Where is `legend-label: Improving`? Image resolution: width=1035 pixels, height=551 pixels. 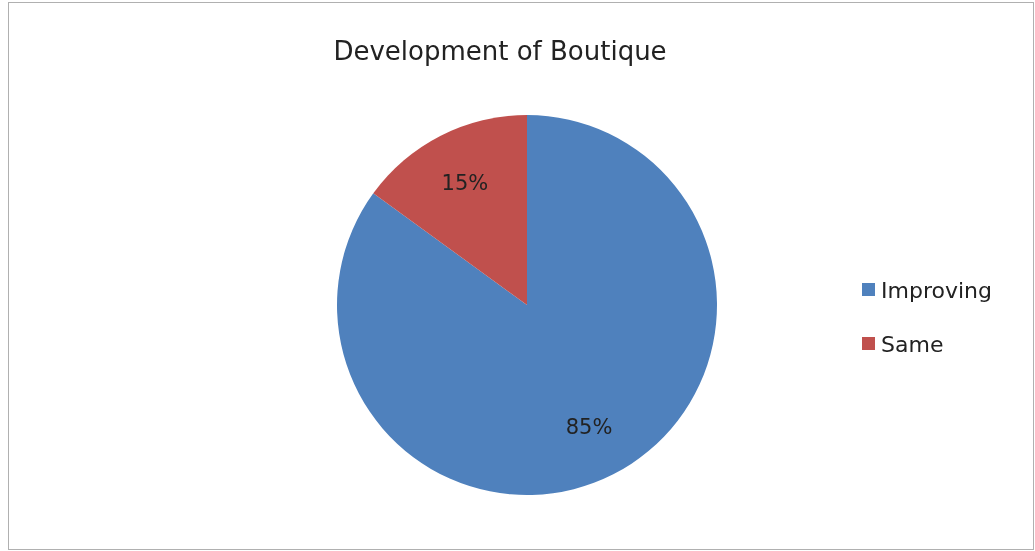
legend-label: Improving is located at coordinates (936, 290).